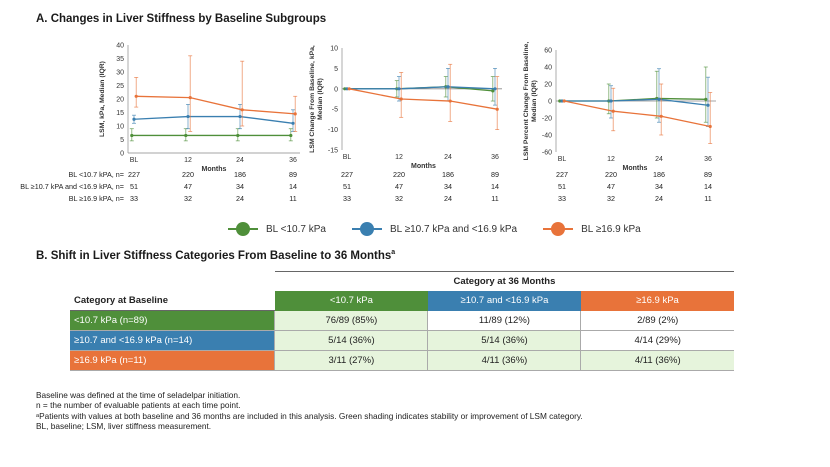 The height and width of the screenshot is (467, 830). Describe the element at coordinates (96, 174) in the screenshot. I see `n-row-label: BL <10.7 kPA, n=` at that location.